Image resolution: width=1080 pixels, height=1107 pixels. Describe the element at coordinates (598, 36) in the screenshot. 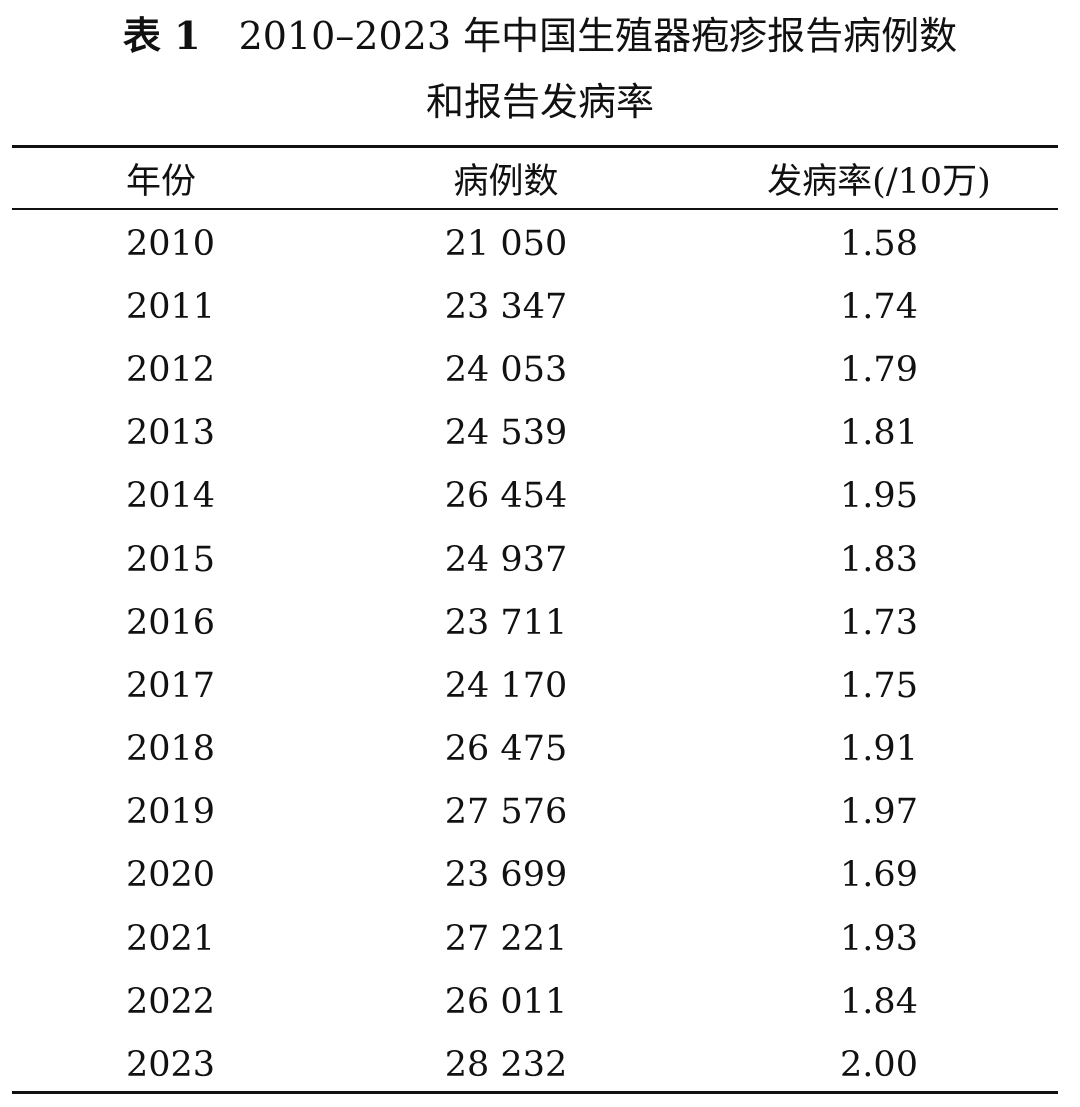

I see `table-title: 2010–2023 年中国生殖器疱疹报告病例数` at that location.